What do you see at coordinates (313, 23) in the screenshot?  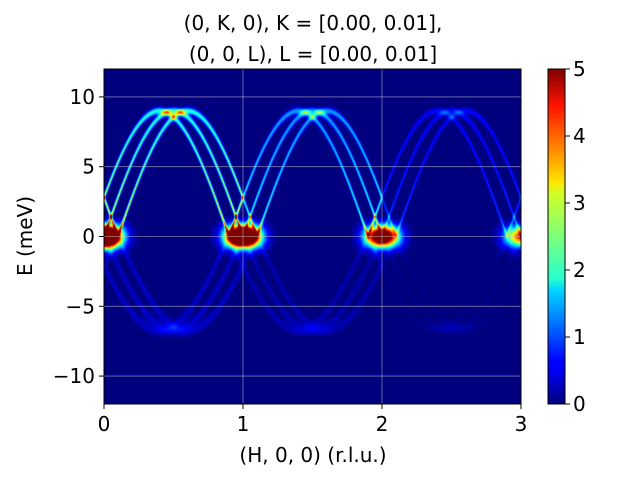 I see `chart-title-line-1: (0, K, 0), K = [0.00, 0.01],` at bounding box center [313, 23].